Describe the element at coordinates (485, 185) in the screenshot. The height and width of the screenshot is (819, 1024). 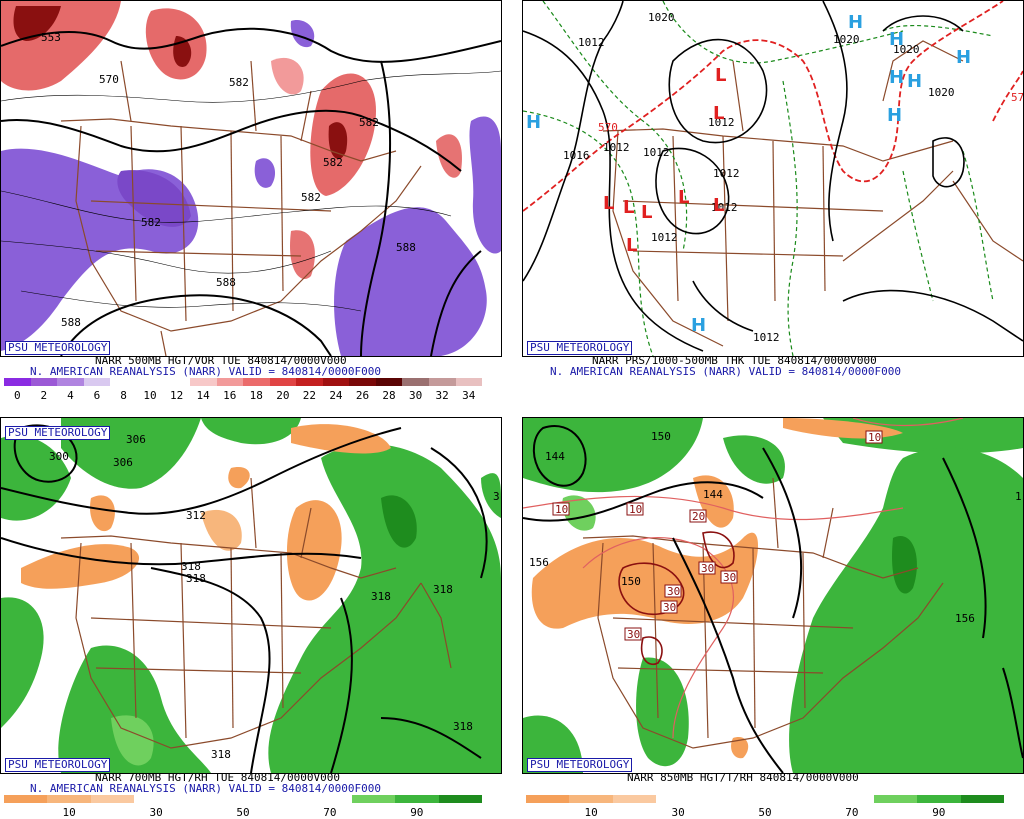
I see `vorticity-min-atlantic` at that location.